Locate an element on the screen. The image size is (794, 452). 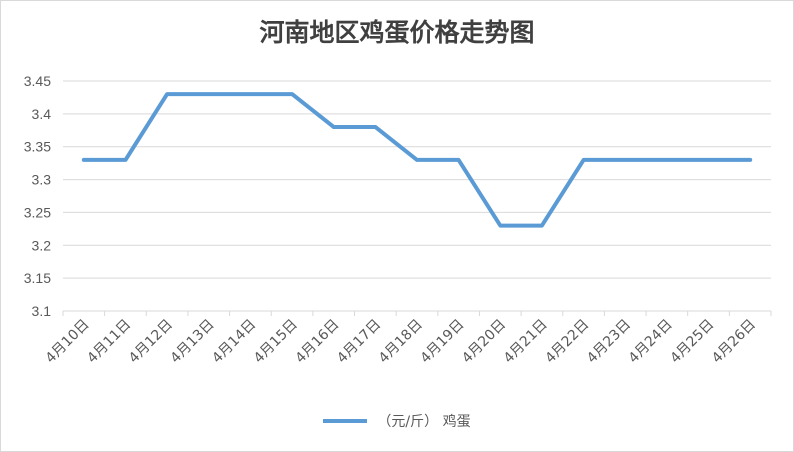
legend: （元/斤） 鸡蛋 is located at coordinates (397, 421).